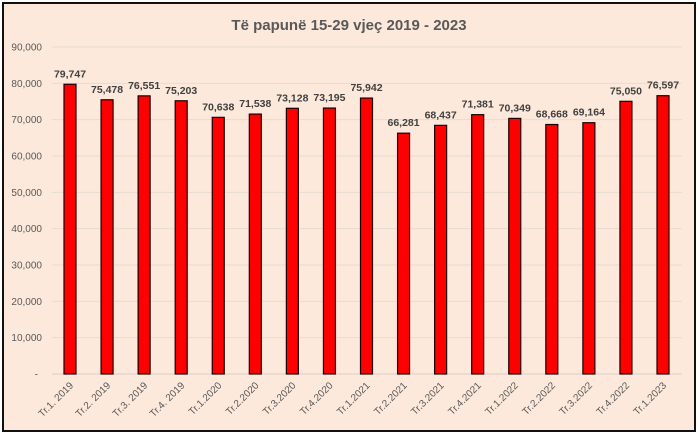  Describe the element at coordinates (540, 399) in the screenshot. I see `x-tick-label: Tr.2.2022` at that location.